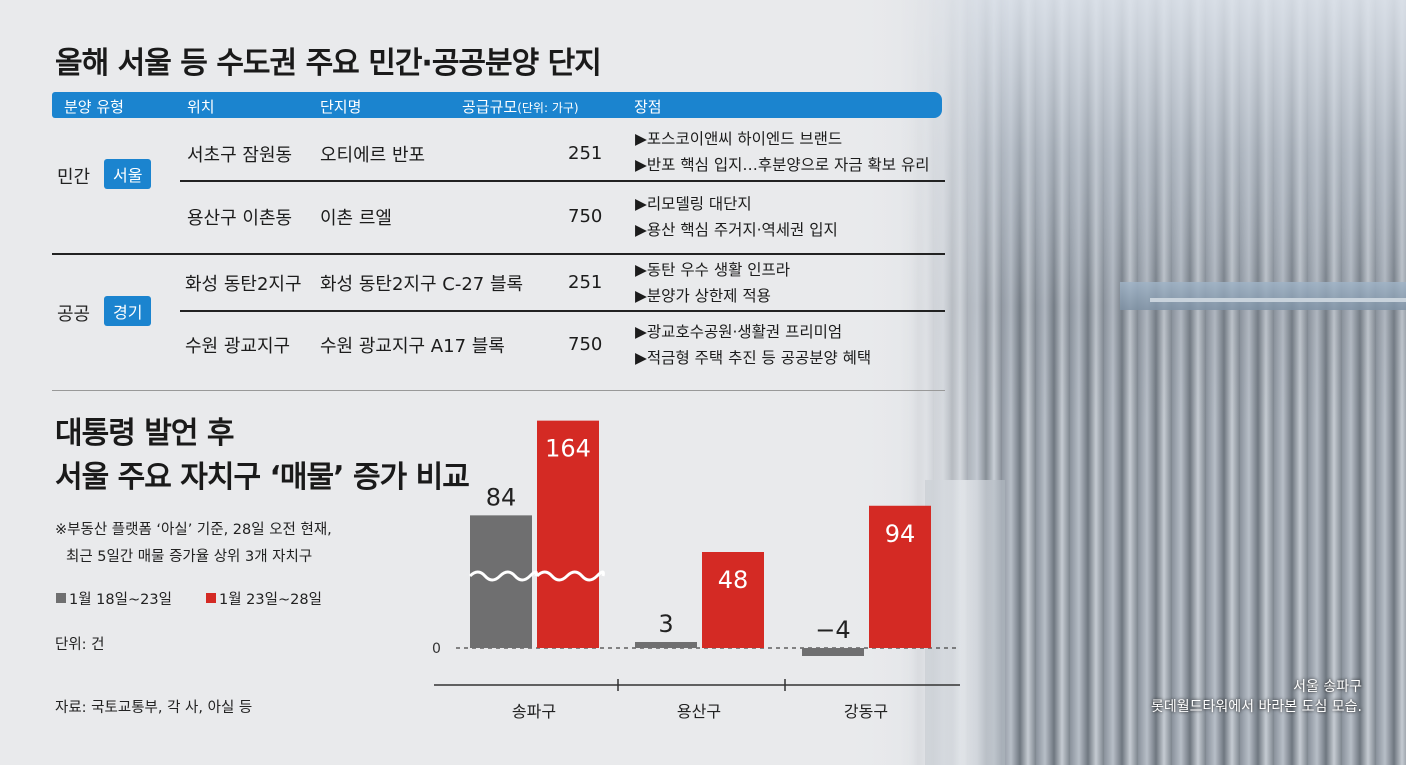 This screenshot has height=765, width=1406. Describe the element at coordinates (490, 107) in the screenshot. I see `header-supply-label: 공급규모` at that location.